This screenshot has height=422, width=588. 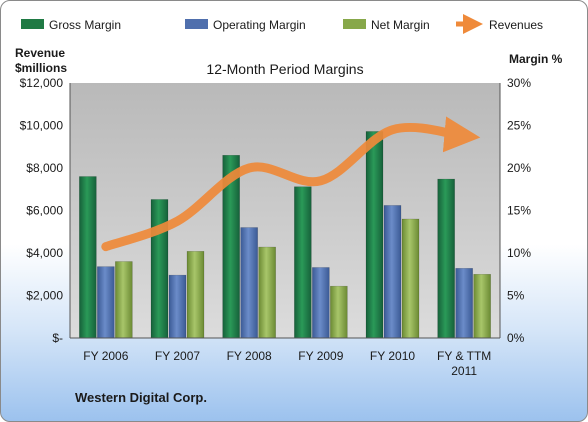 What do you see at coordinates (41, 68) in the screenshot?
I see `left-axis-label-line2: $millions` at bounding box center [41, 68].